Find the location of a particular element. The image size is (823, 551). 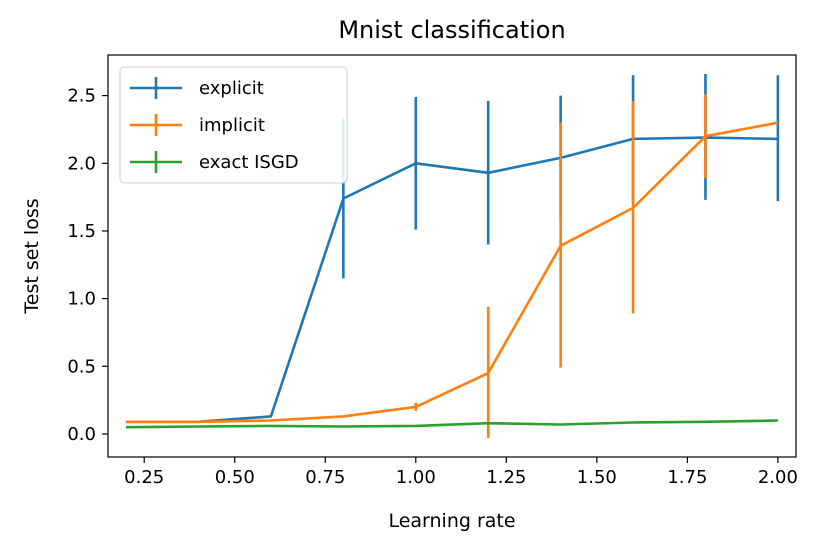

series-exact-isgd is located at coordinates (452, 424).